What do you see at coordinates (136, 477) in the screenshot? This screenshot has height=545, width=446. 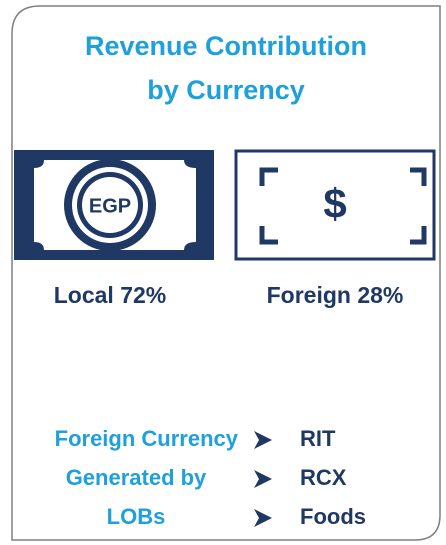 I see `lob-heading: Generated by` at bounding box center [136, 477].